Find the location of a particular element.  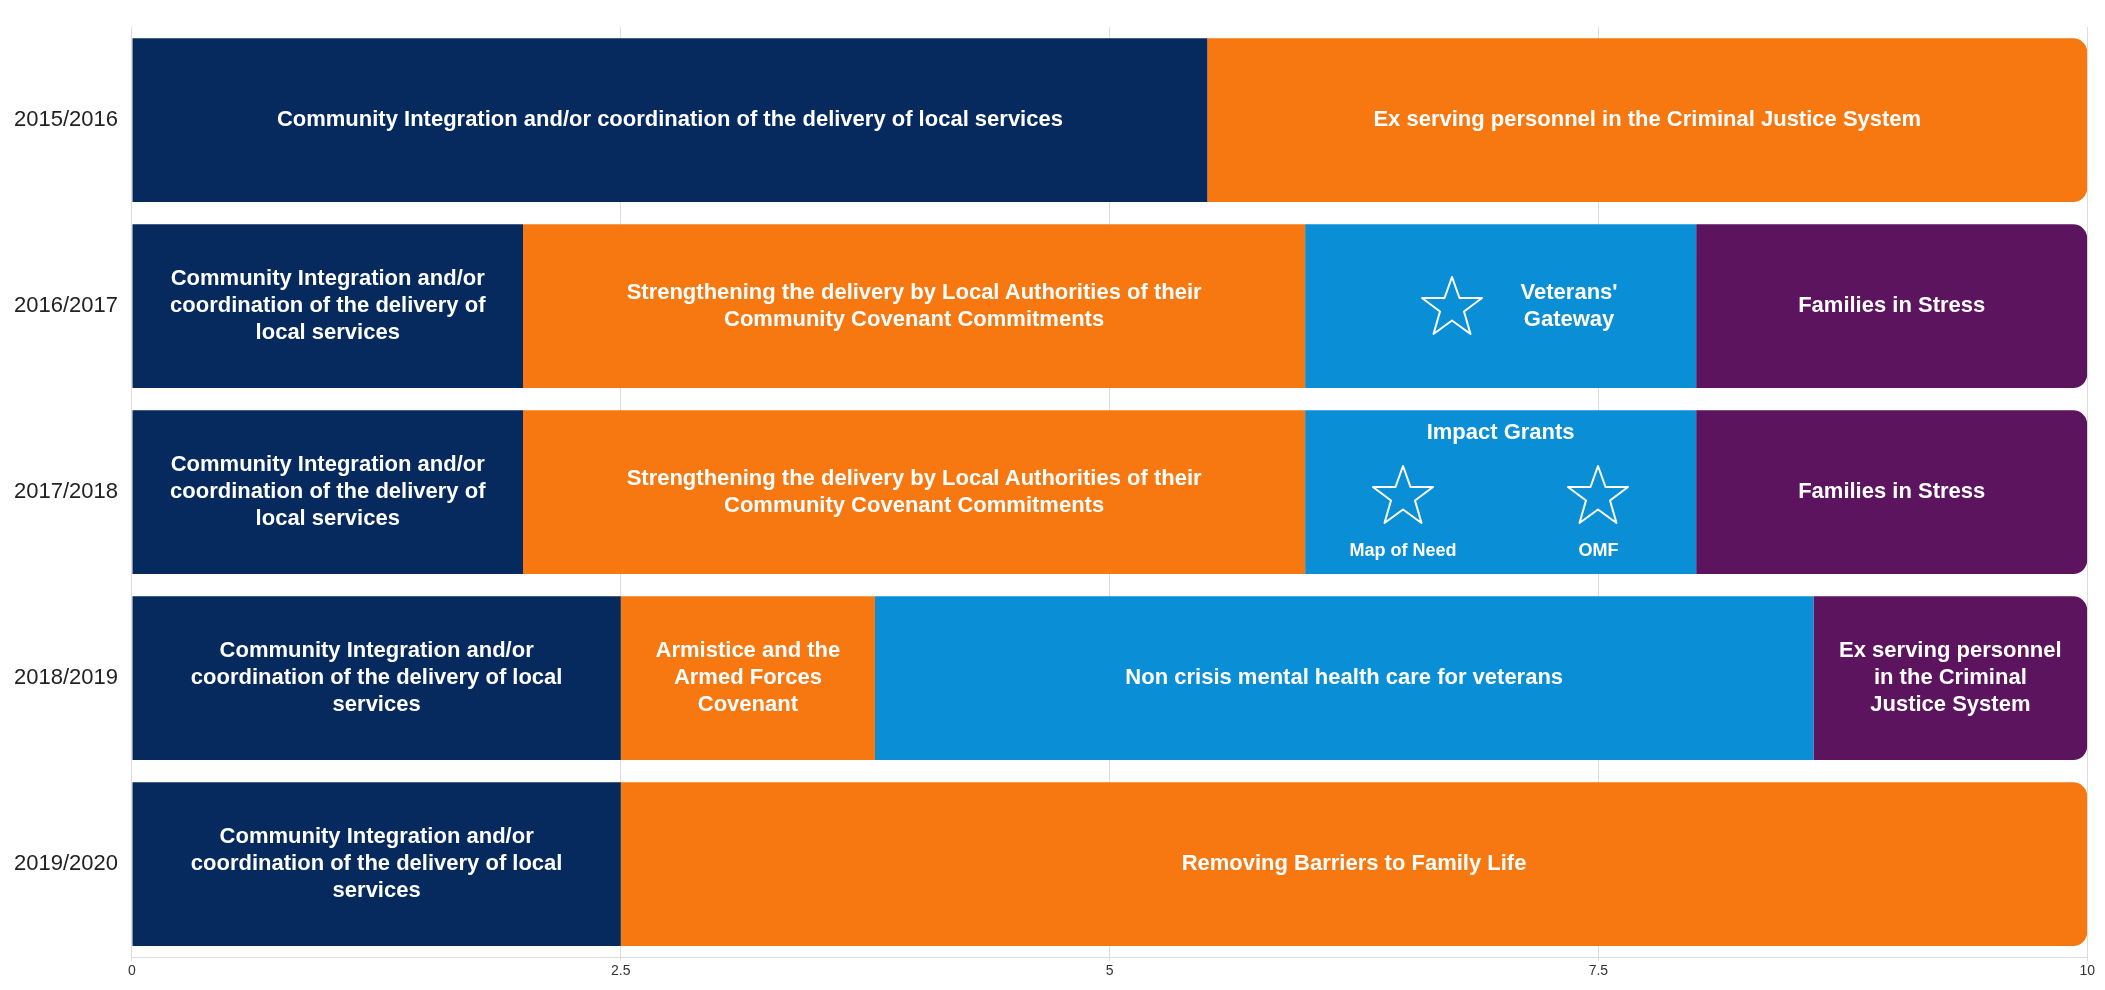

y-tick-label: 2018/2019 is located at coordinates (66, 677).